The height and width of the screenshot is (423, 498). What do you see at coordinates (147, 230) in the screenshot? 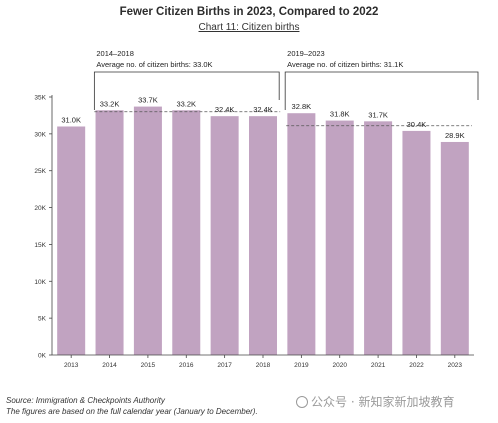
I see `bar-2015` at bounding box center [147, 230].